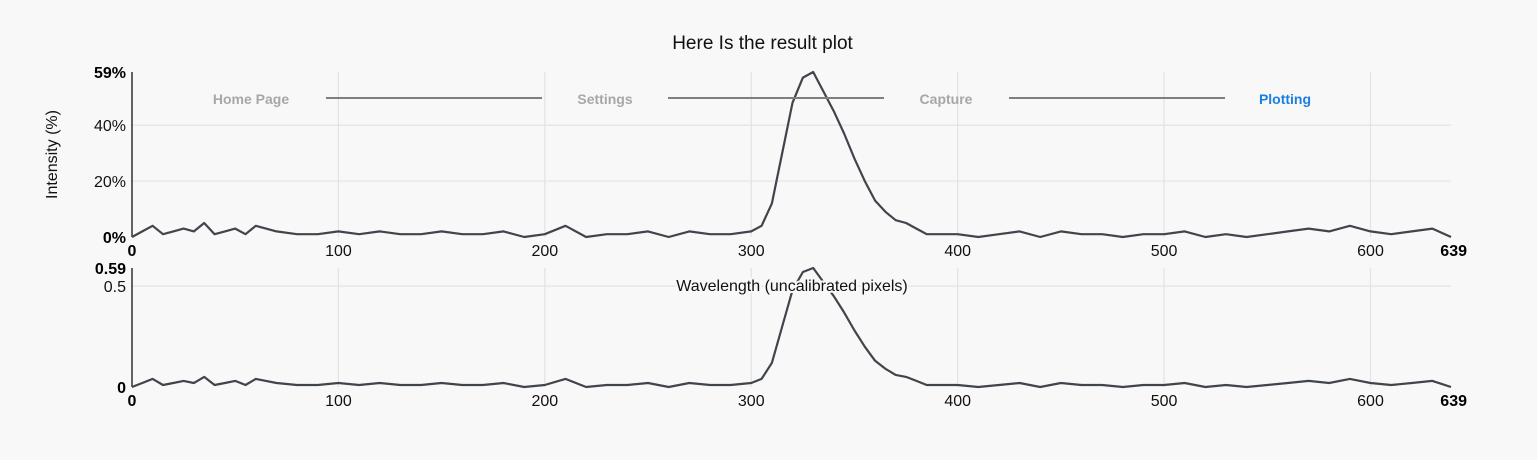 This screenshot has width=1537, height=460. Describe the element at coordinates (762, 43) in the screenshot. I see `plot-title: Here Is the result plot` at that location.